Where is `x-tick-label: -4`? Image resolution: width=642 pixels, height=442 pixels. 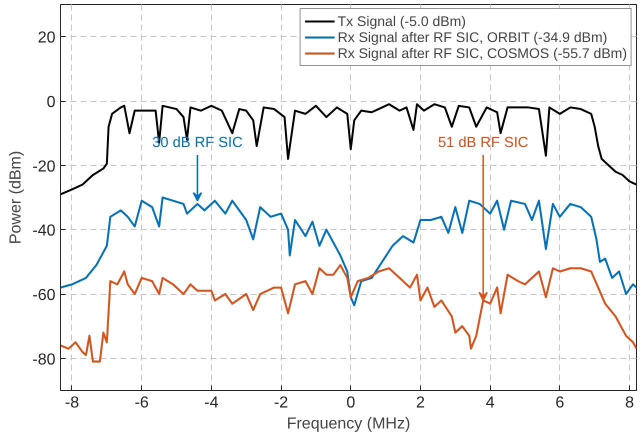 x-tick-label: -4 is located at coordinates (211, 403).